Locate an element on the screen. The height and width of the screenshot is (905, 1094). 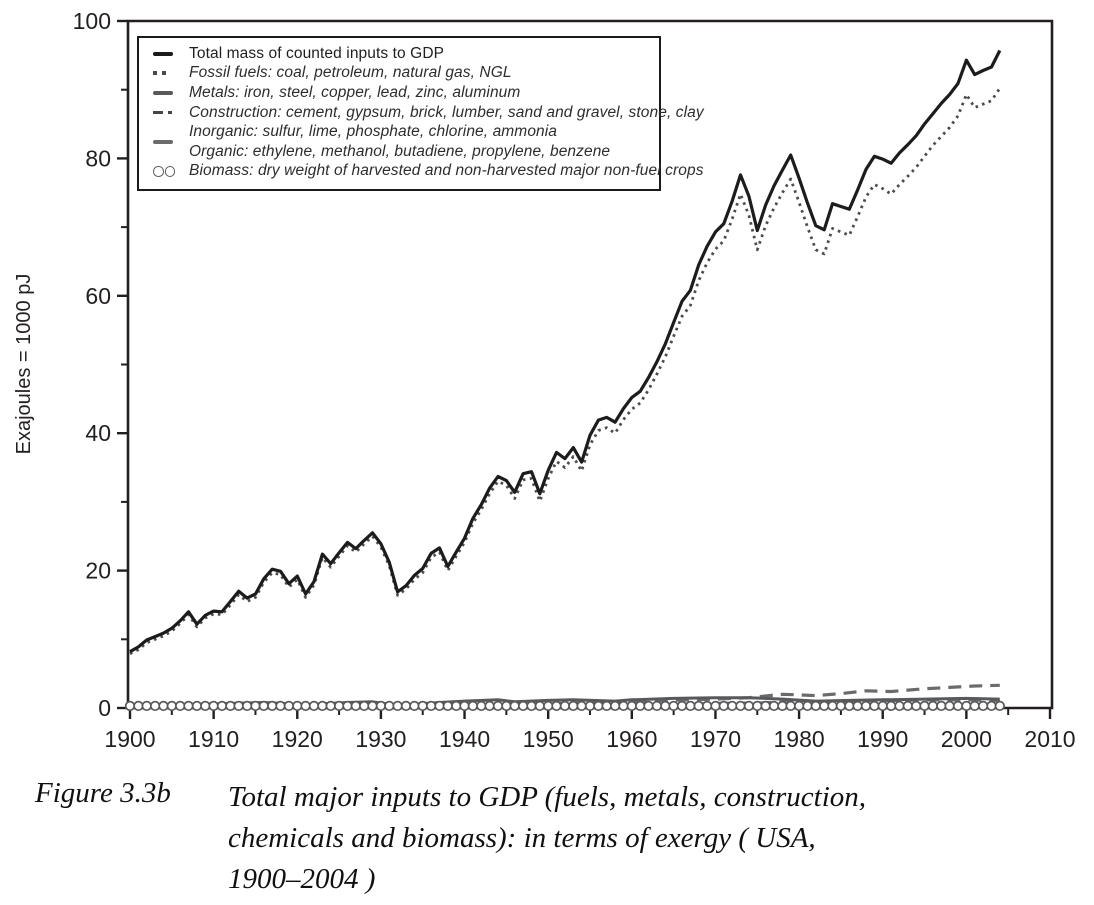
y-tick-label: 0 is located at coordinates (104, 708).